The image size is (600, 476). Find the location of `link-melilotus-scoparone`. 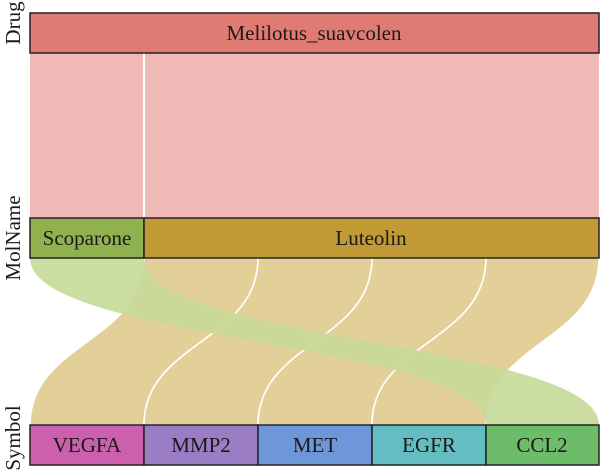

link-melilotus-scoparone is located at coordinates (87, 135).